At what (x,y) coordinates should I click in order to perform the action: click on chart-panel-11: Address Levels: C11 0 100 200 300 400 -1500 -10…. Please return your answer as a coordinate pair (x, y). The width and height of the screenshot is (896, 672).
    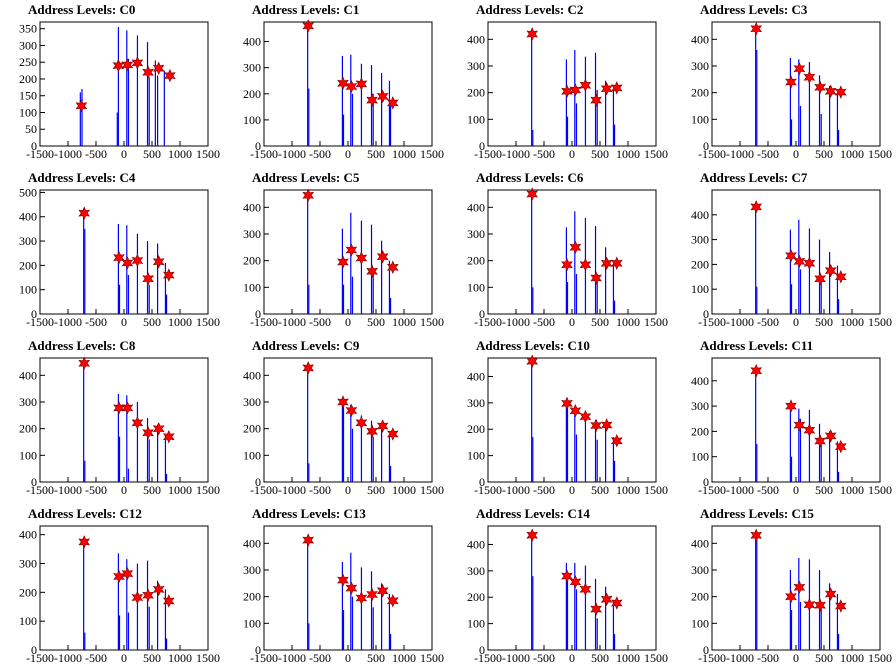
    Looking at the image, I should click on (791, 417).